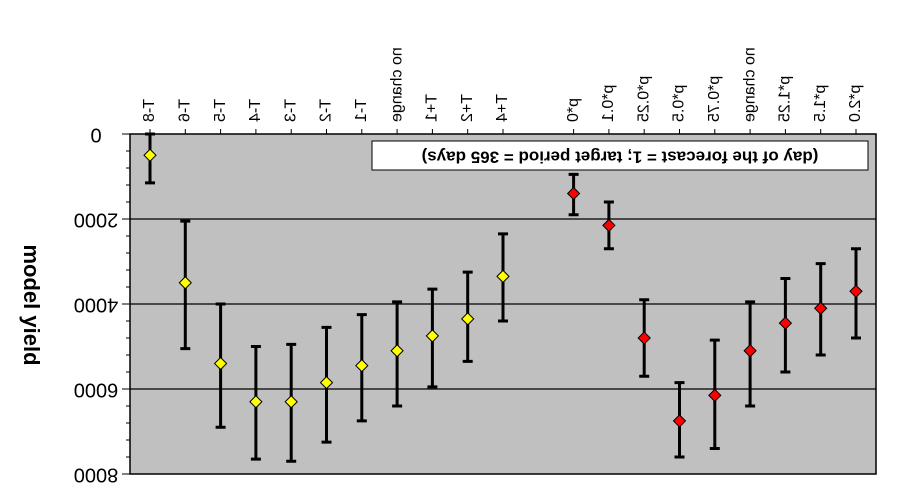  What do you see at coordinates (290, 110) in the screenshot?
I see `x-tick-label: T-3` at bounding box center [290, 110].